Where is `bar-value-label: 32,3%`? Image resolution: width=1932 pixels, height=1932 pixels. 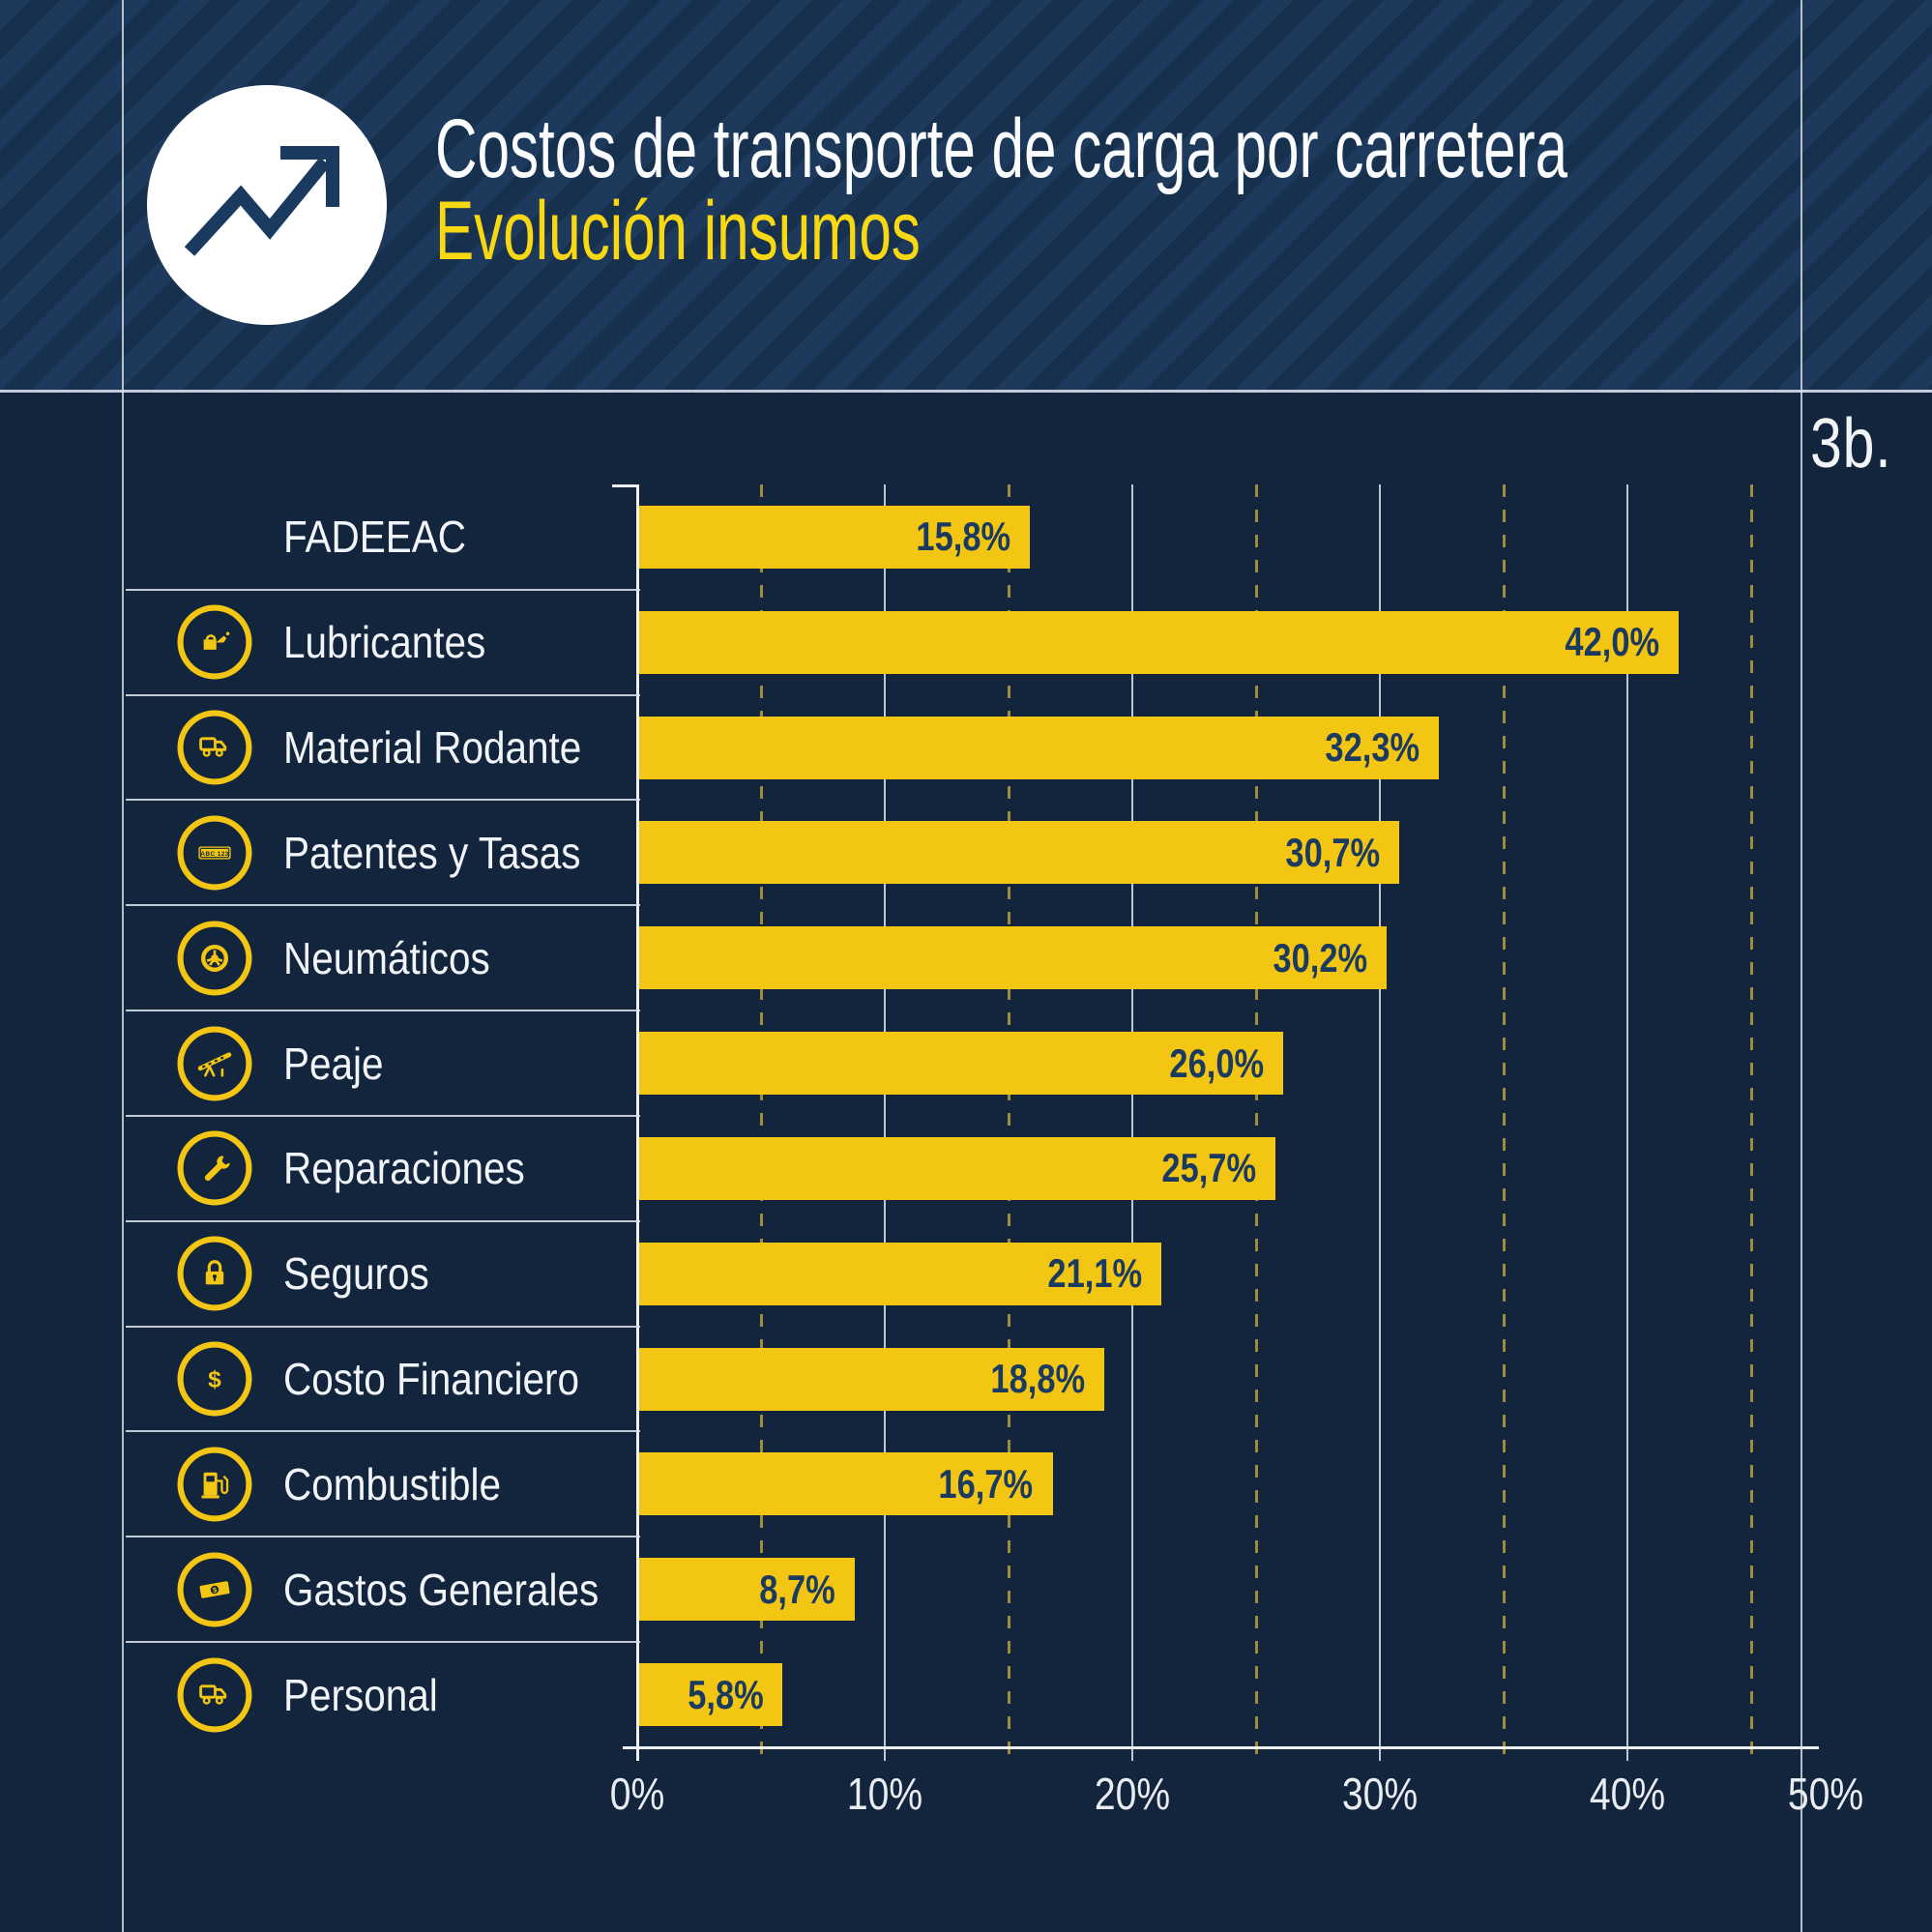 bar-value-label: 32,3% is located at coordinates (1372, 747).